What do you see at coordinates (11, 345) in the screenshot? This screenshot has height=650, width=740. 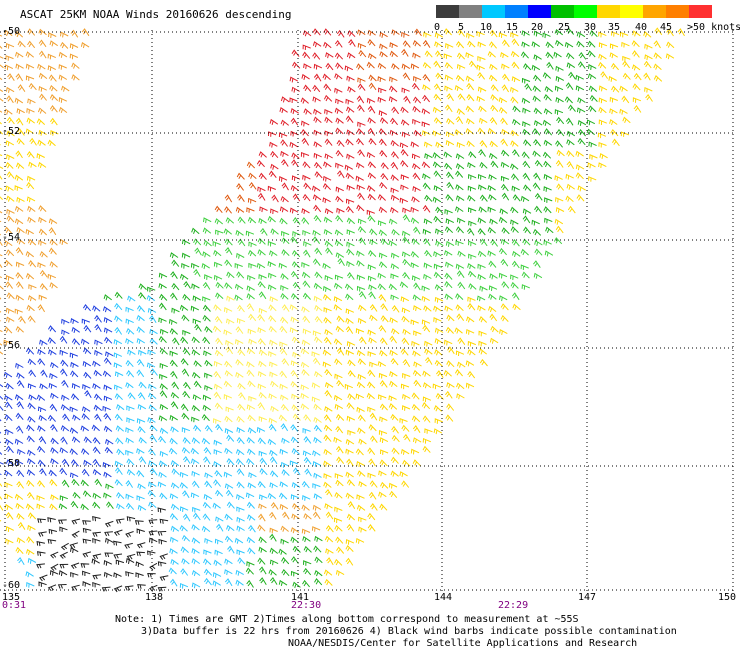 I see `lat-label-56s: -56` at bounding box center [11, 345].